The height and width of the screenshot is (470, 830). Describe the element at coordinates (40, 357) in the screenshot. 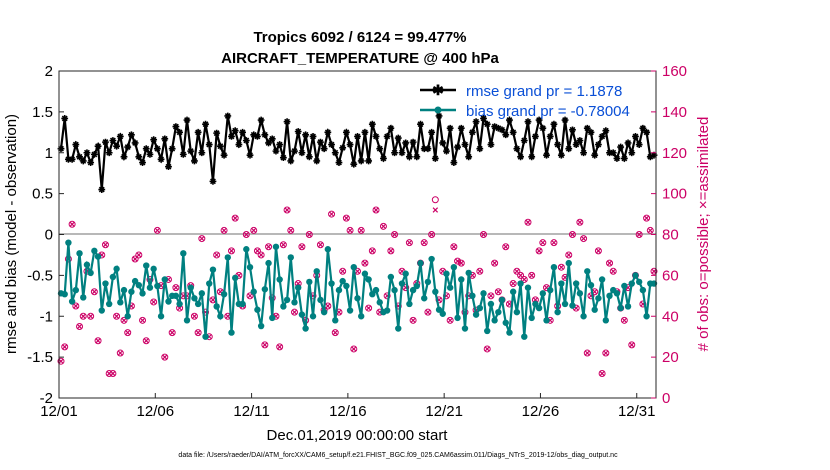

I see `y-tick-label-left: -1.5` at that location.